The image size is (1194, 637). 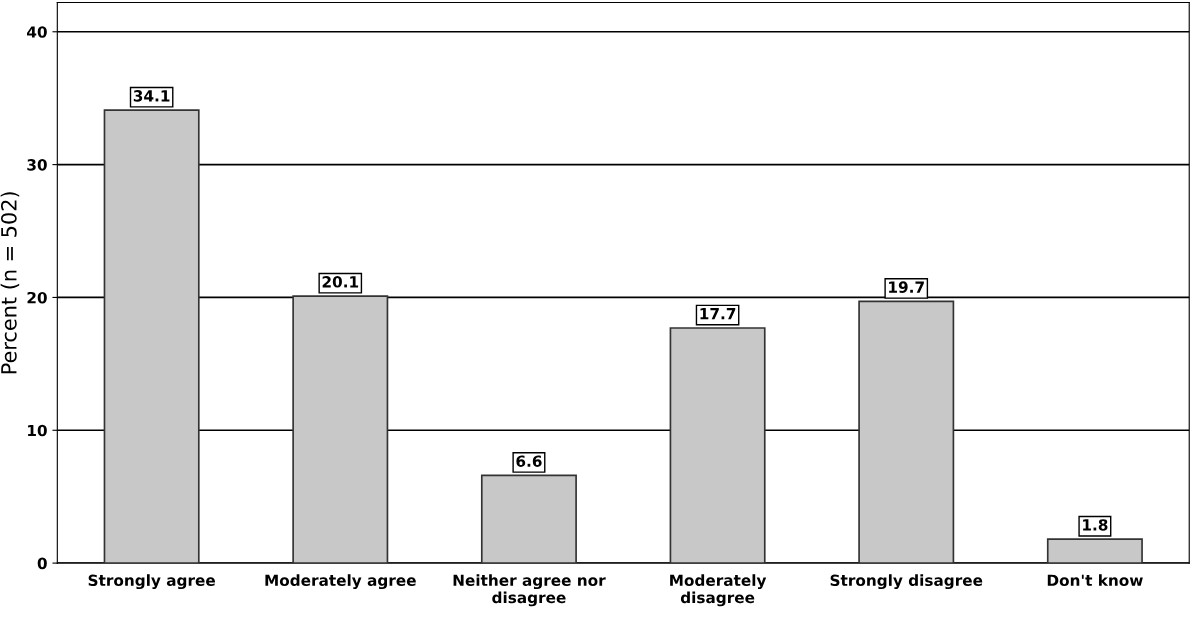 I want to click on x-tick-label: Don't know, so click(x=1095, y=580).